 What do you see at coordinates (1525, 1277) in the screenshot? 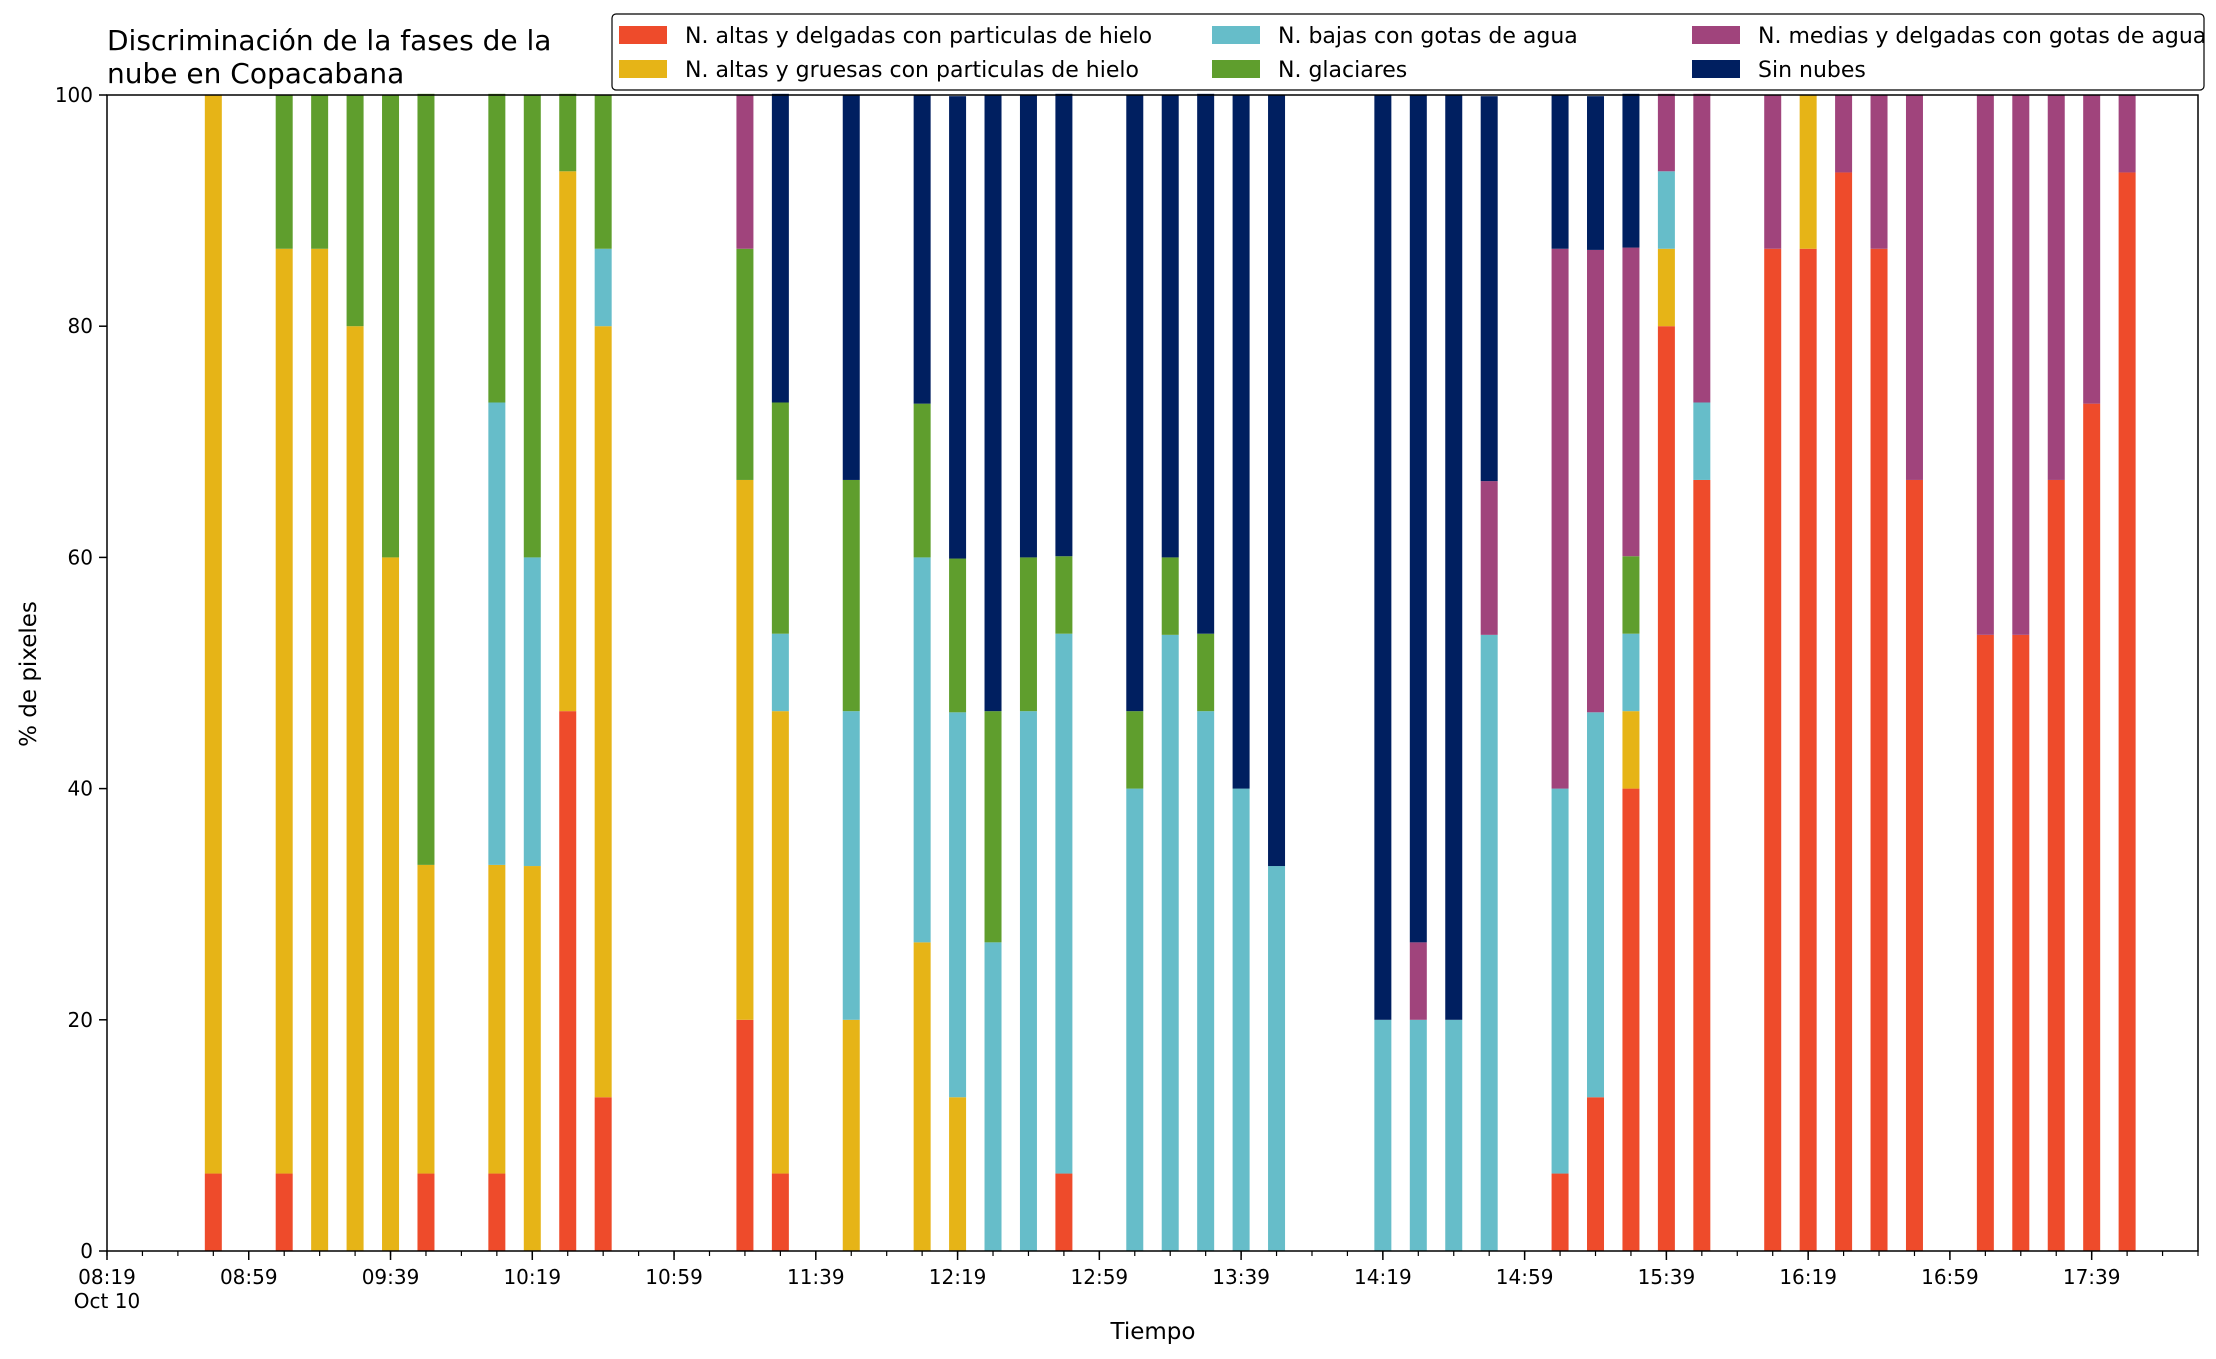
I see `x-tick-label: 14:59` at bounding box center [1525, 1277].